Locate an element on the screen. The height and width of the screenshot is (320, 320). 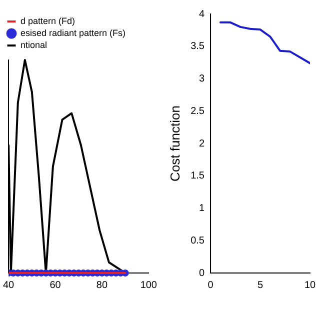
y-tick-label: 1.5 is located at coordinates (197, 176).